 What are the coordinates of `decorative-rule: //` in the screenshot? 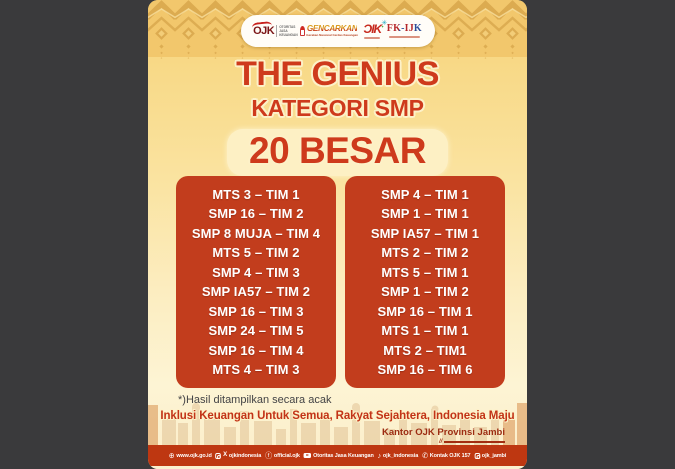 It's located at (472, 442).